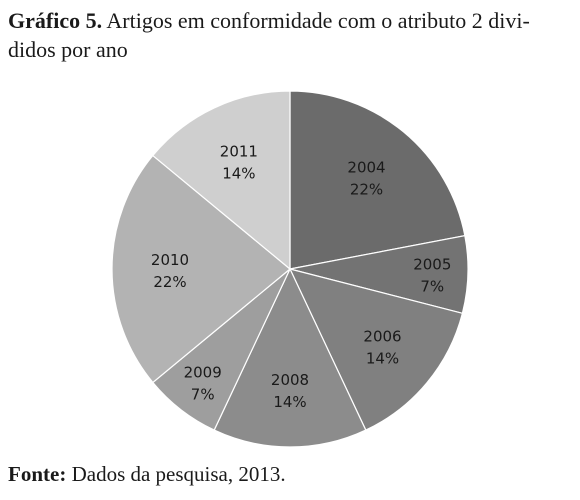 The image size is (580, 500). What do you see at coordinates (382, 337) in the screenshot?
I see `slice-year-label-2006: 2006` at bounding box center [382, 337].